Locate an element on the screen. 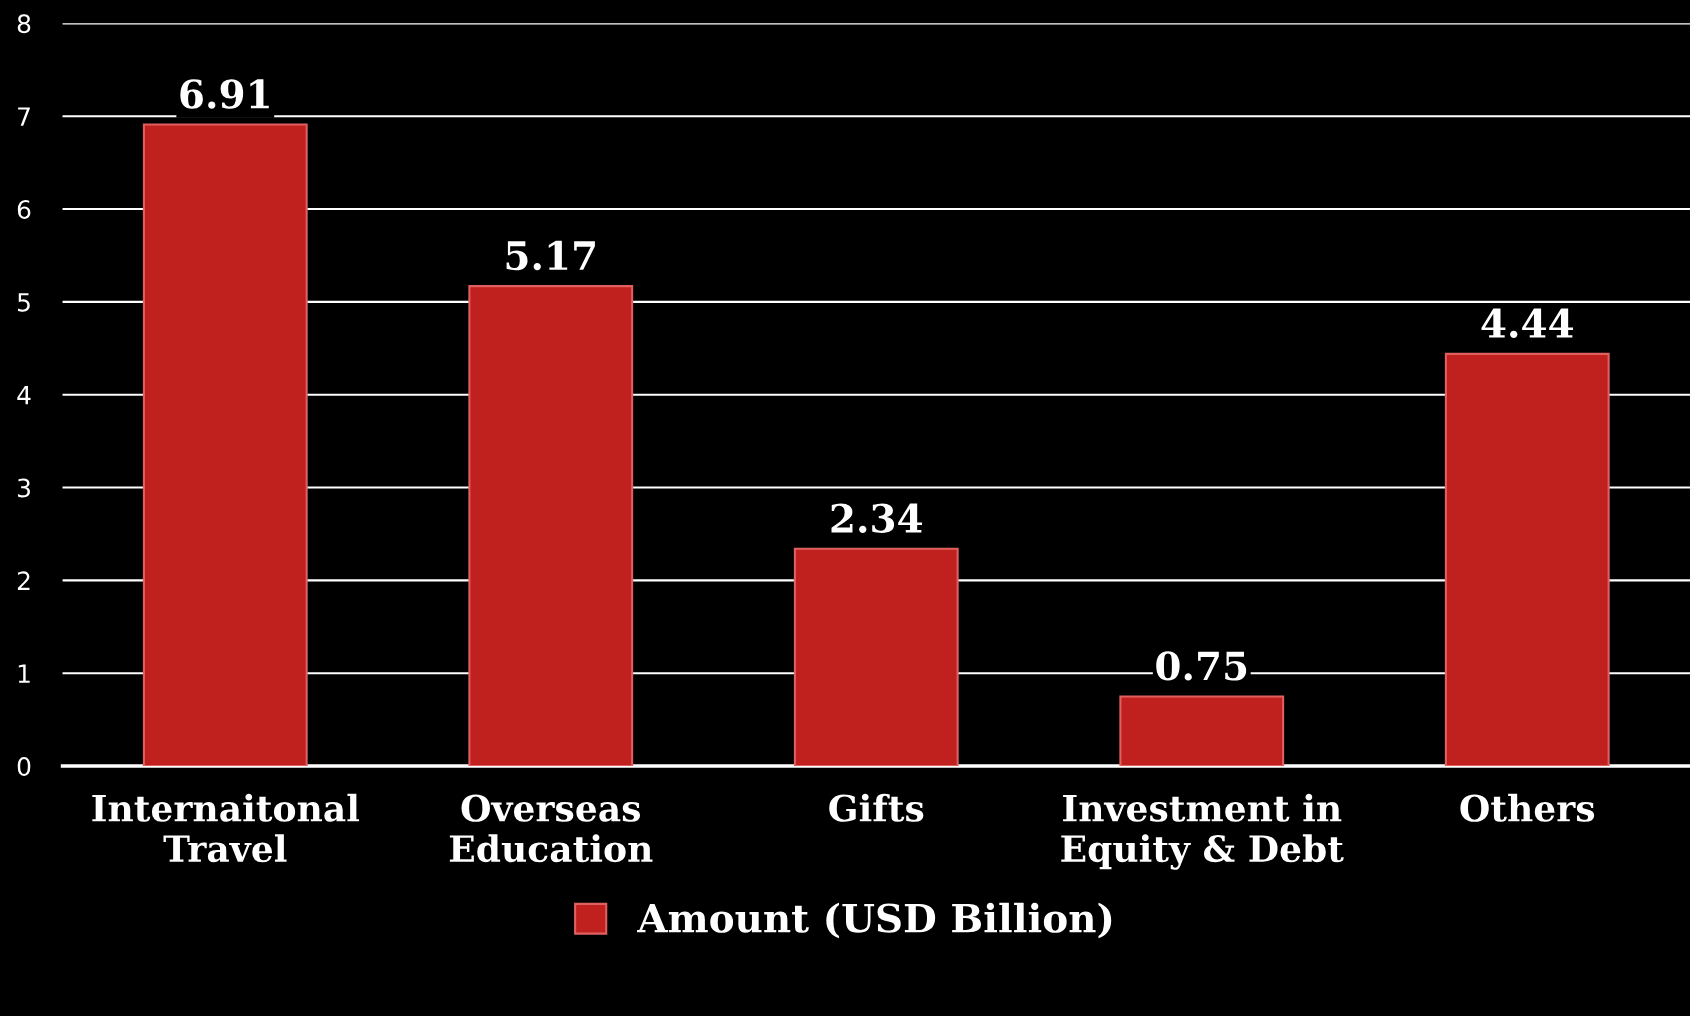 The image size is (1690, 1016). x-tick-label: Others is located at coordinates (1527, 807).